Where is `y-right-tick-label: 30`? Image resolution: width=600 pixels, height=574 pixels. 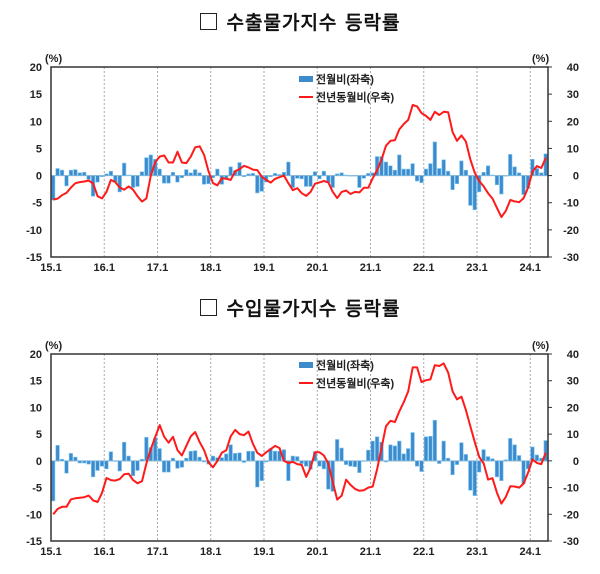 y-right-tick-label: 30 is located at coordinates (573, 95).